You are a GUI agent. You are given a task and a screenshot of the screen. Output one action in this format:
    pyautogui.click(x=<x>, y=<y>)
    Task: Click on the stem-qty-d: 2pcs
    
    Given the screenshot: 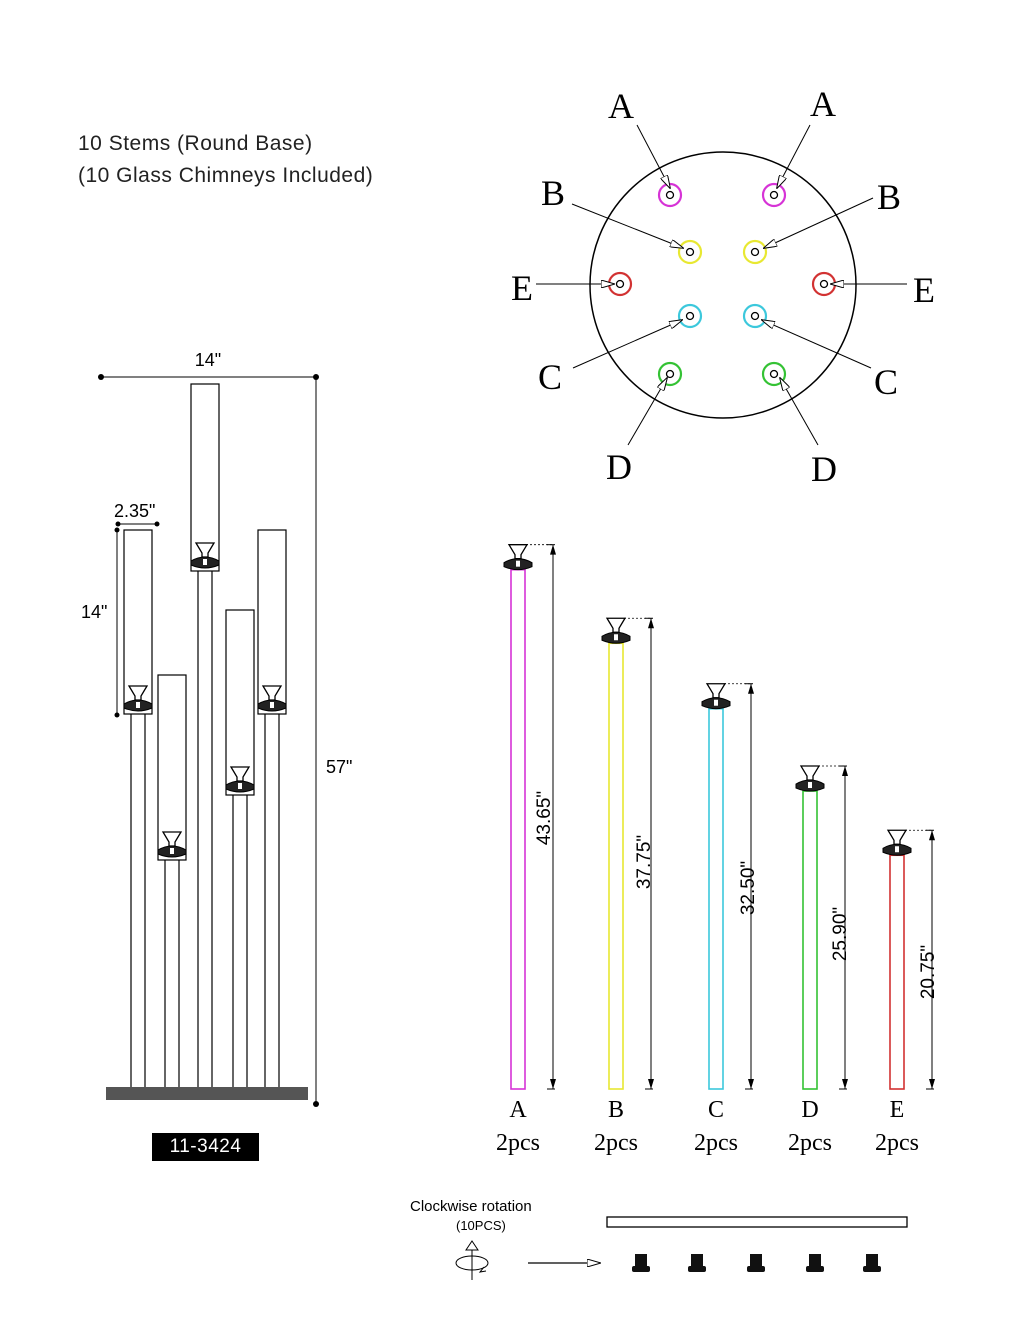 What is the action you would take?
    pyautogui.click(x=810, y=1143)
    